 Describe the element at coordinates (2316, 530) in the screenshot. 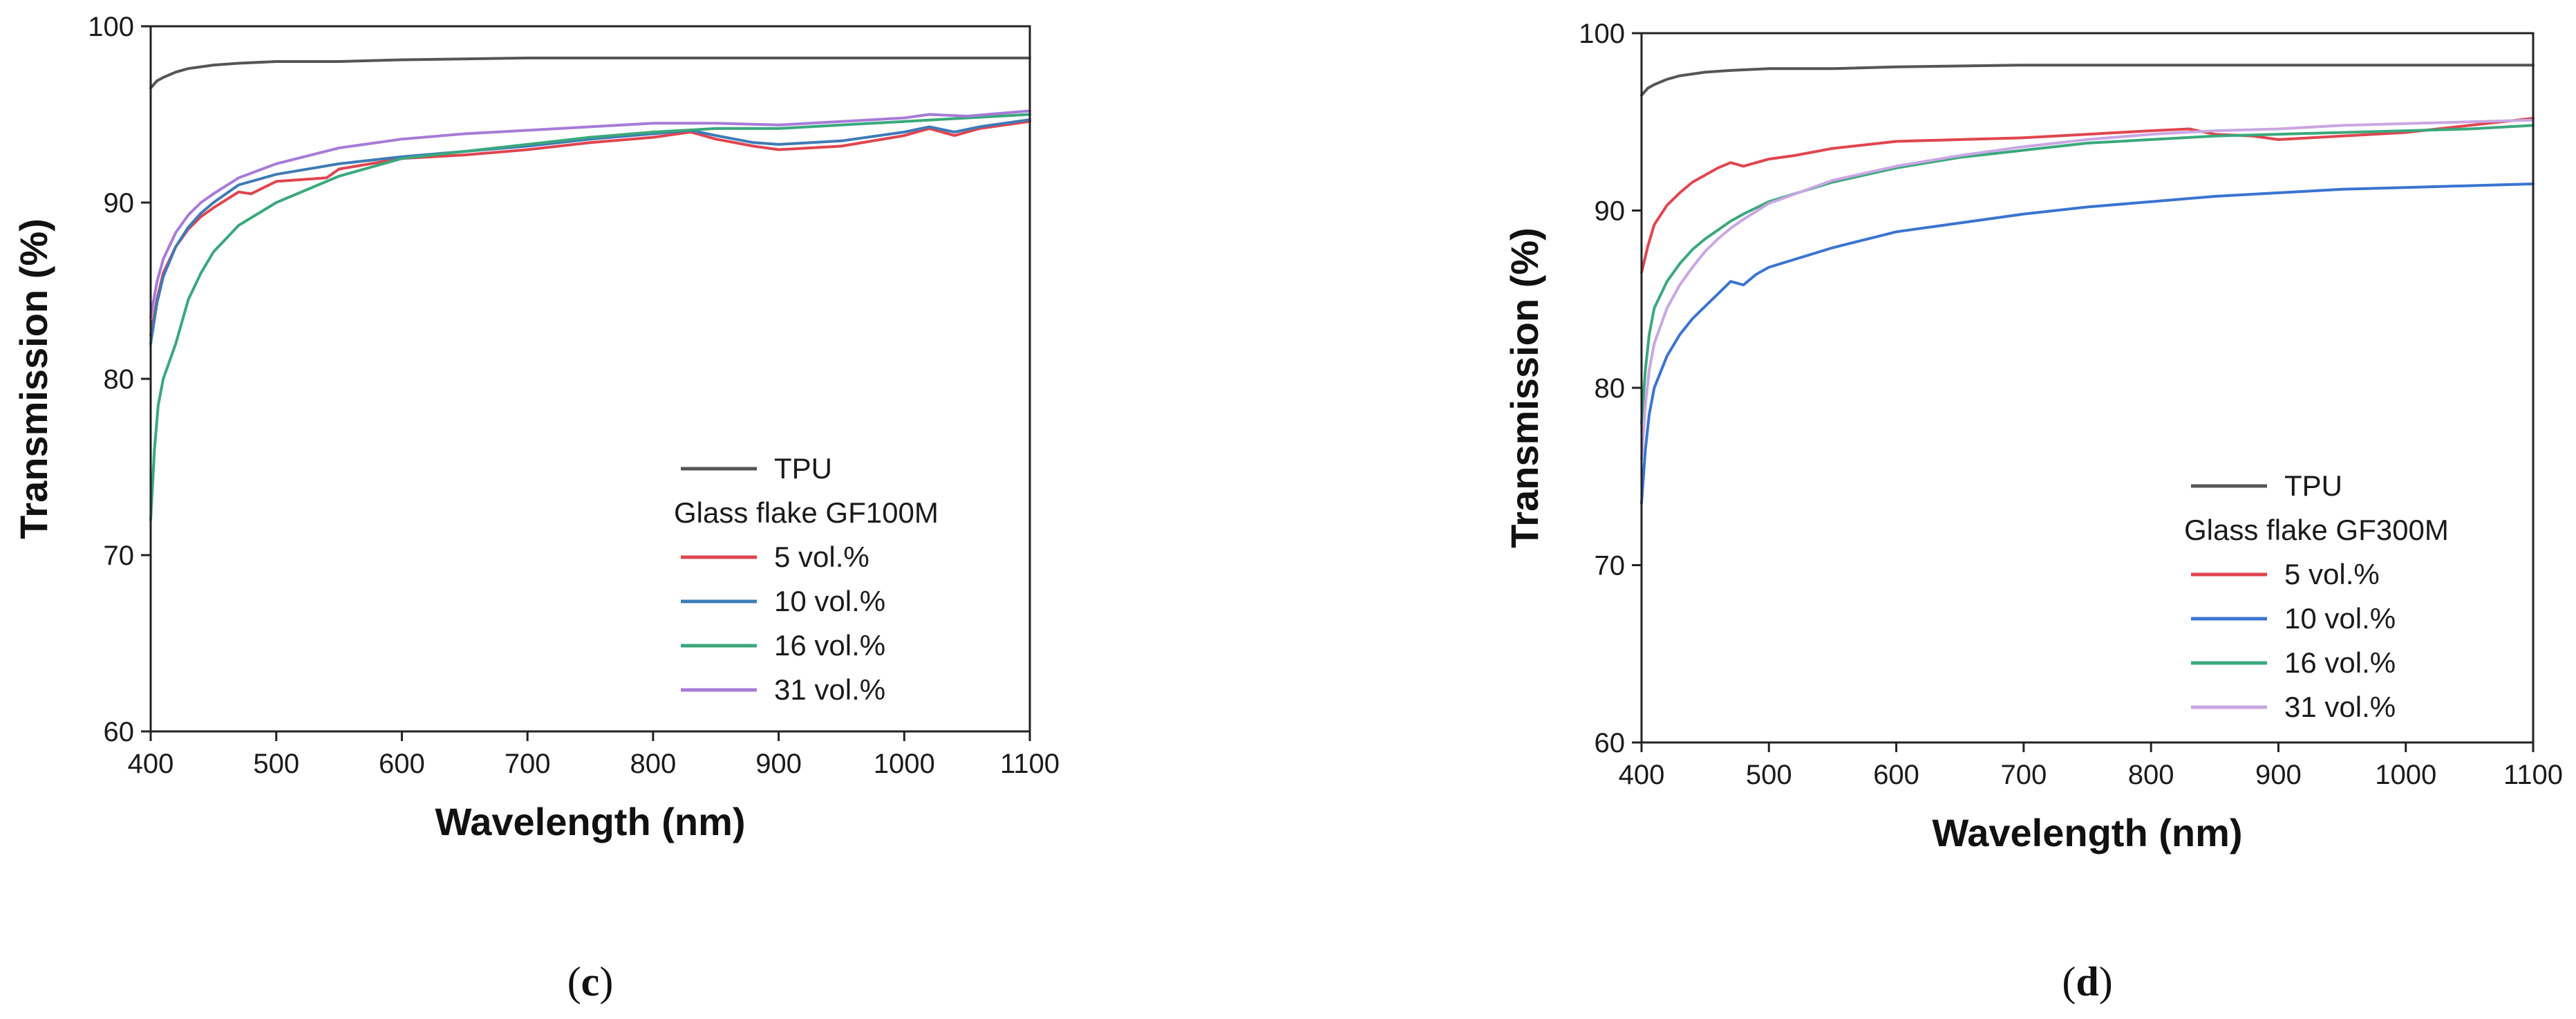

I see `legend-heading: Glass flake GF300M` at that location.